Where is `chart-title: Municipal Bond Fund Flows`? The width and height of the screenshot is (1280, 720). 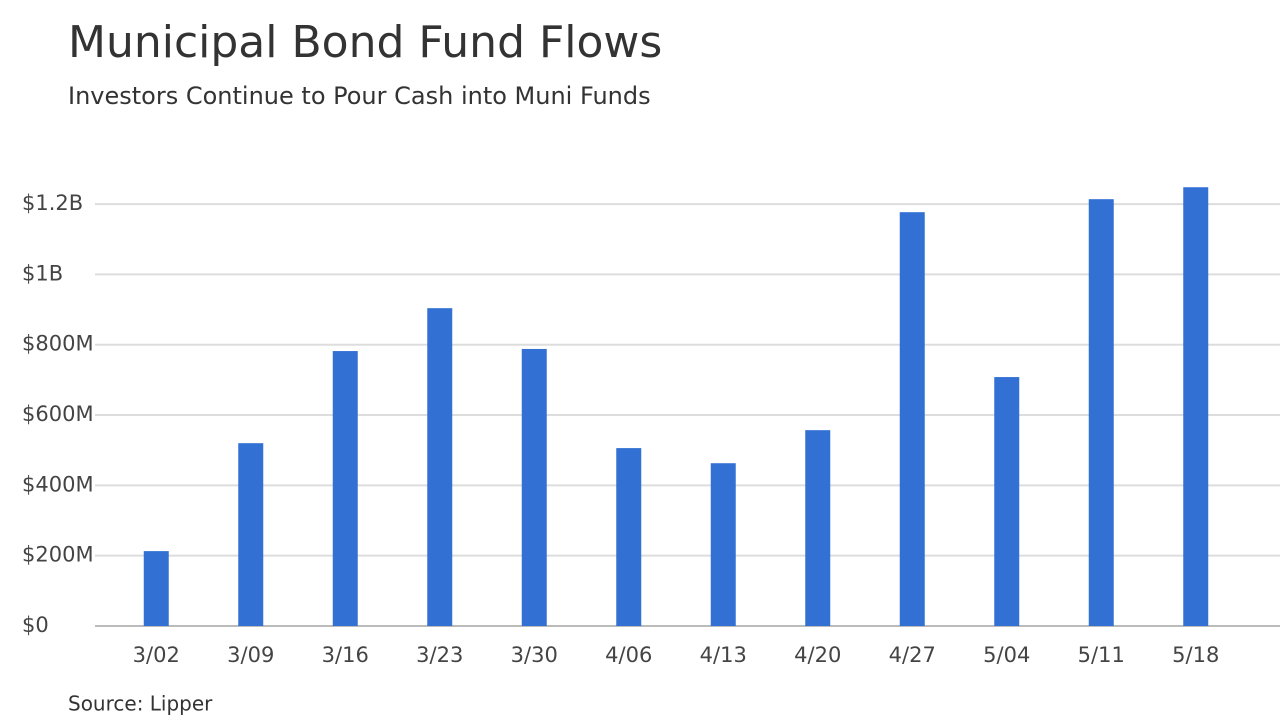
chart-title: Municipal Bond Fund Flows is located at coordinates (365, 42).